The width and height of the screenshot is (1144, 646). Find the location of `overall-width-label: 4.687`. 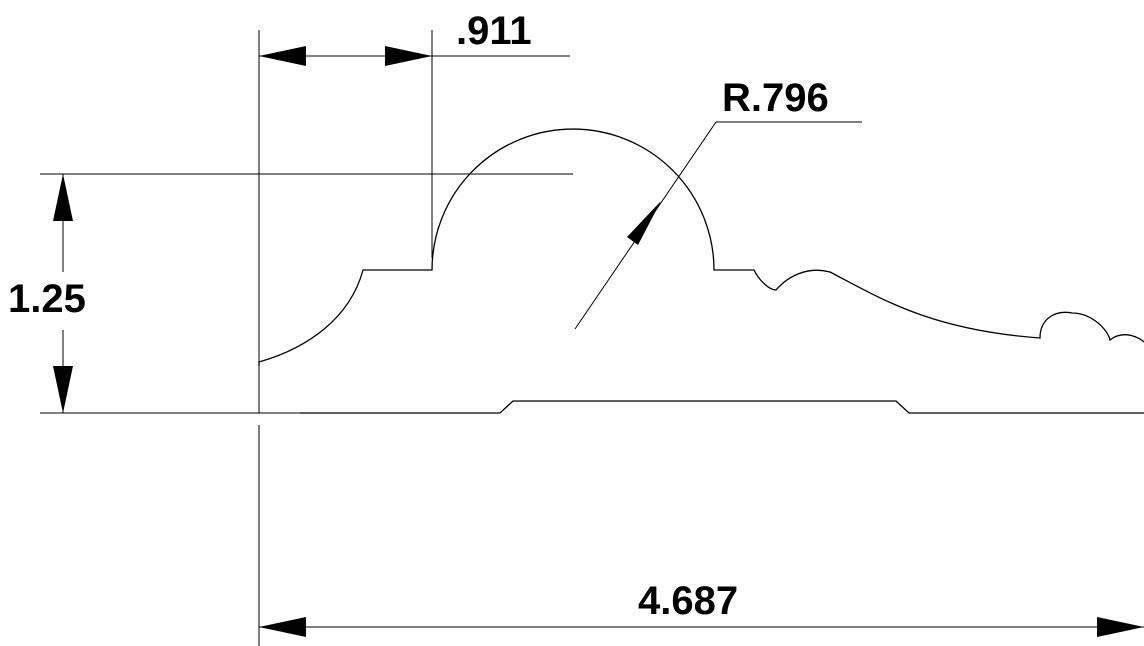

overall-width-label: 4.687 is located at coordinates (688, 601).